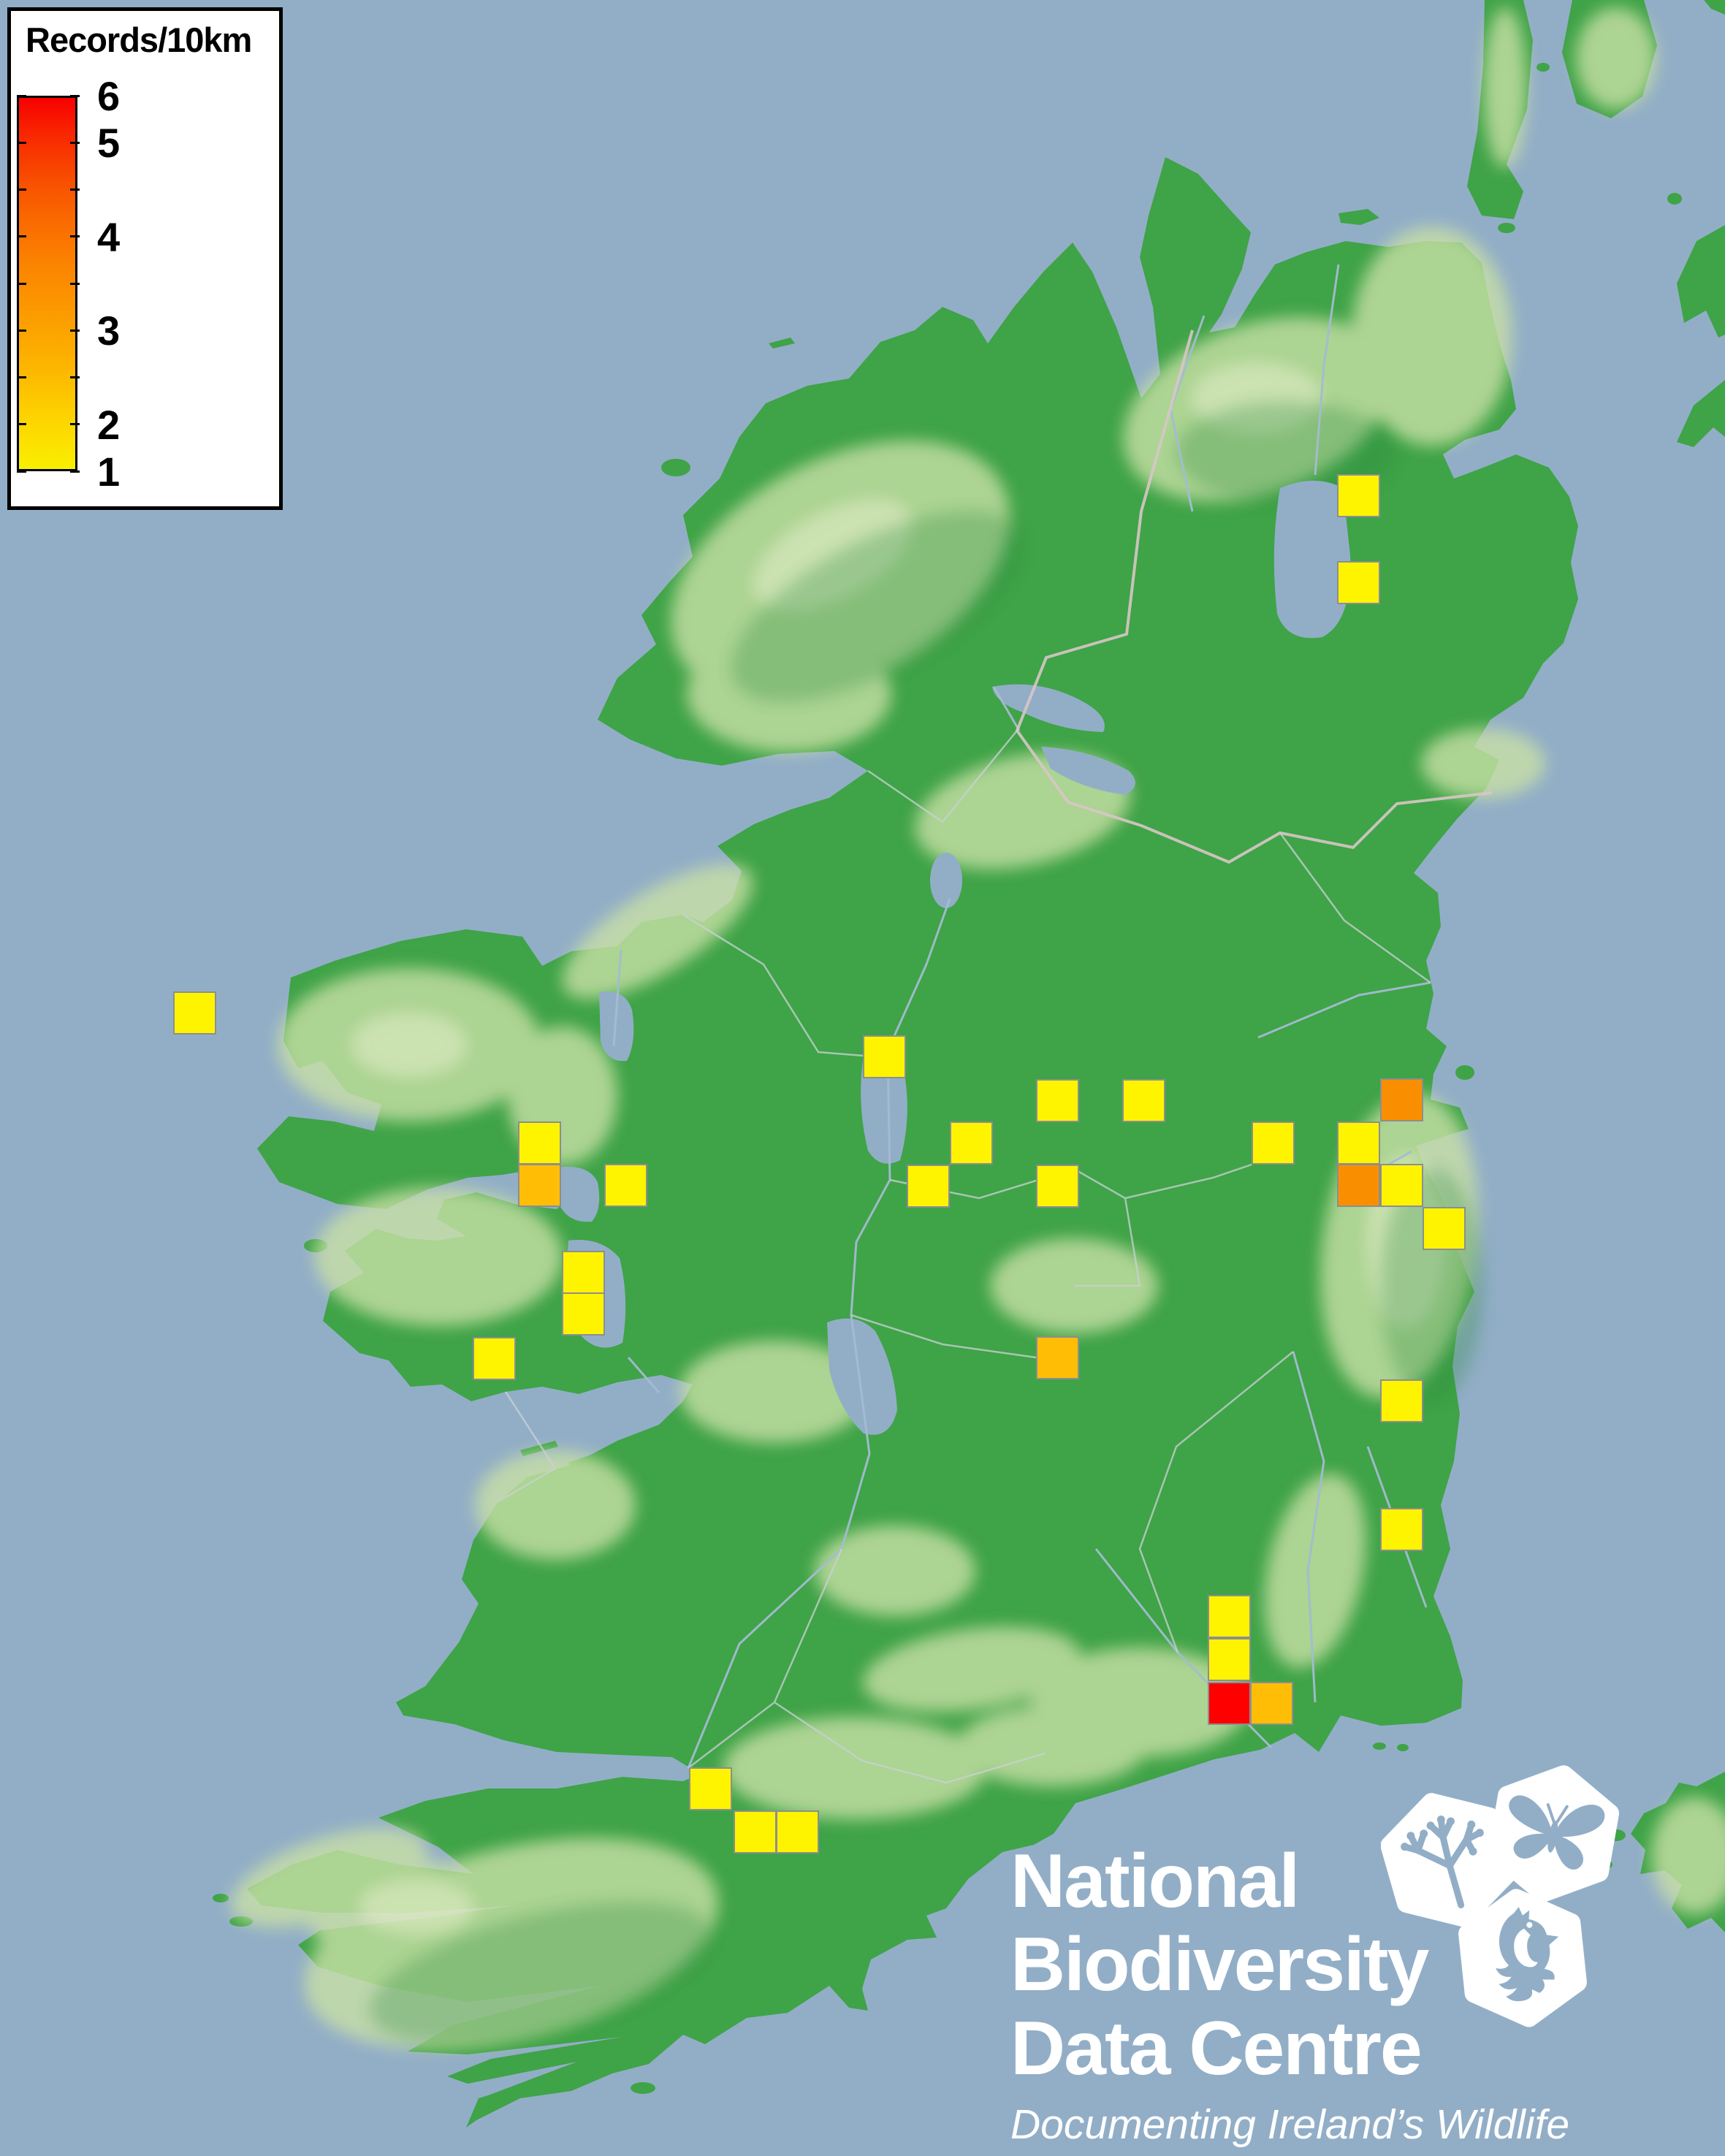 This screenshot has width=1725, height=2156. Describe the element at coordinates (1523, 1958) in the screenshot. I see `seahorse-icon` at that location.